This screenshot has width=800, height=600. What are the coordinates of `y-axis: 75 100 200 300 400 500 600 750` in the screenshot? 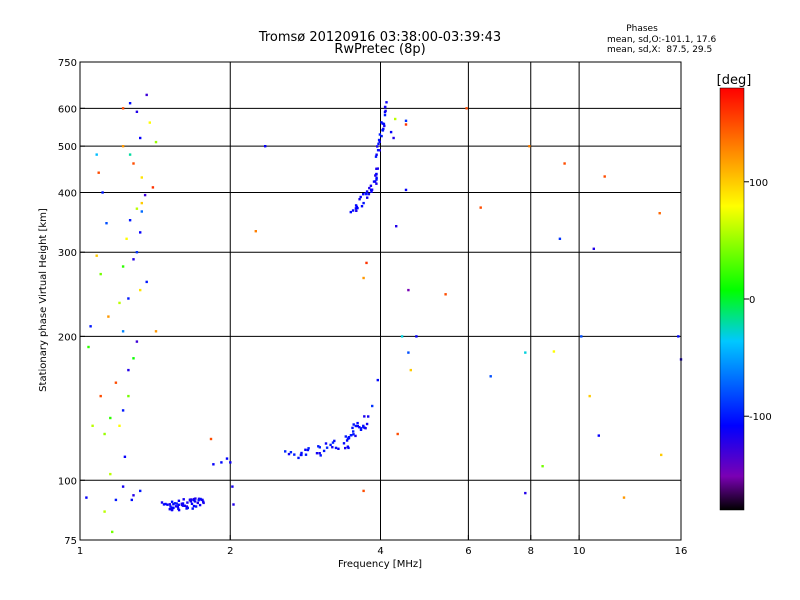 It's located at (71, 302).